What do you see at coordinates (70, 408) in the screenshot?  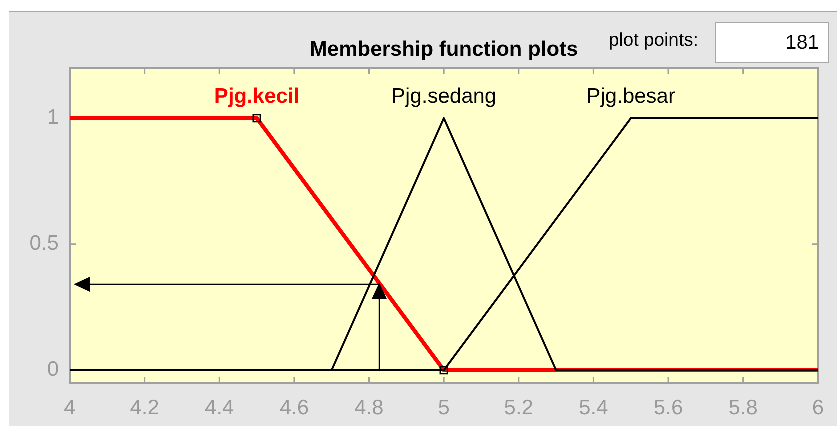 I see `x-tick-label: 4` at bounding box center [70, 408].